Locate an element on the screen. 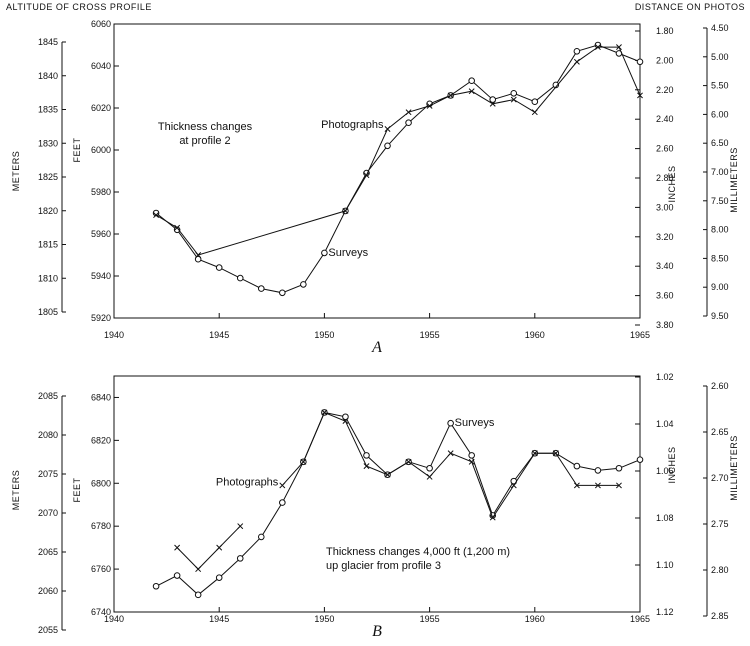 The image size is (750, 646). p1-x-tick-label: 1955 is located at coordinates (430, 335).